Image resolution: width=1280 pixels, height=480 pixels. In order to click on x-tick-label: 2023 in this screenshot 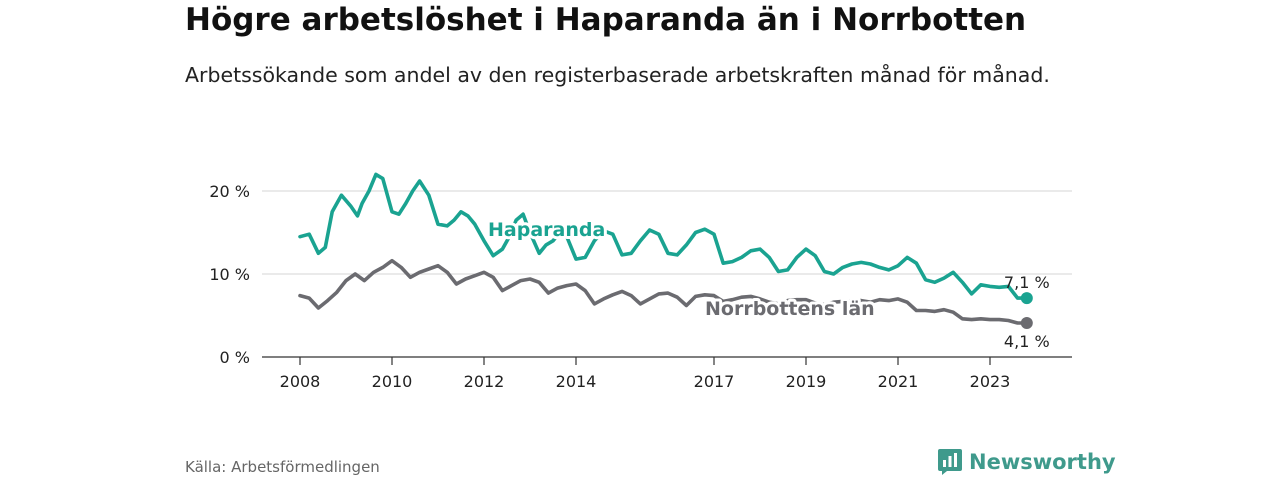, I will do `click(990, 381)`.